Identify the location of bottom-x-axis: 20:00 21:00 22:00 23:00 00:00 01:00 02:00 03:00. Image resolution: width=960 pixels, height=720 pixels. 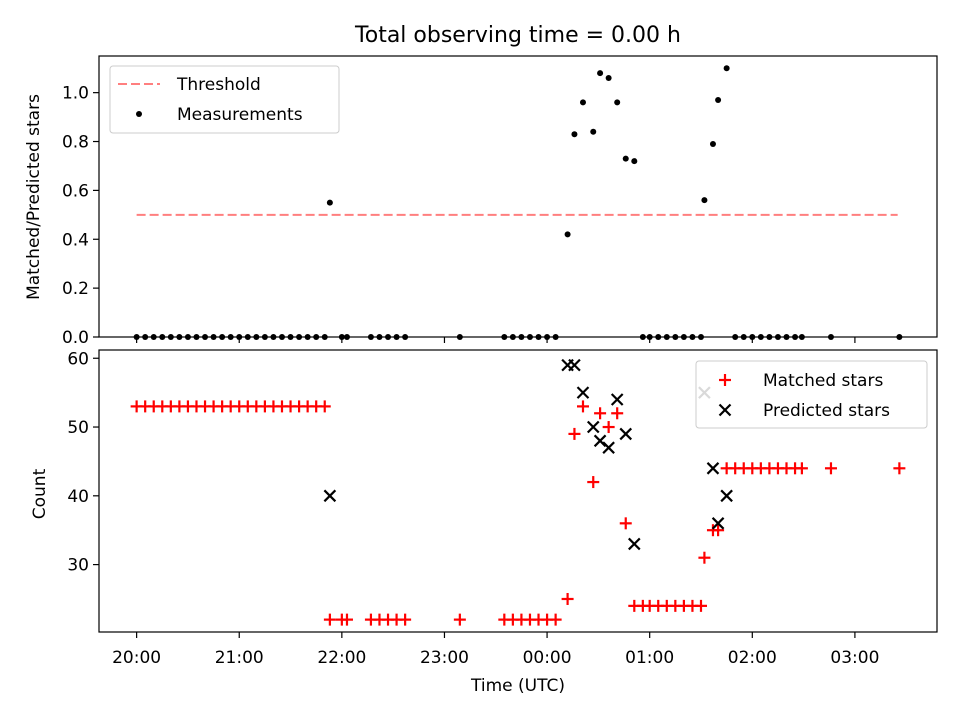
(495, 650).